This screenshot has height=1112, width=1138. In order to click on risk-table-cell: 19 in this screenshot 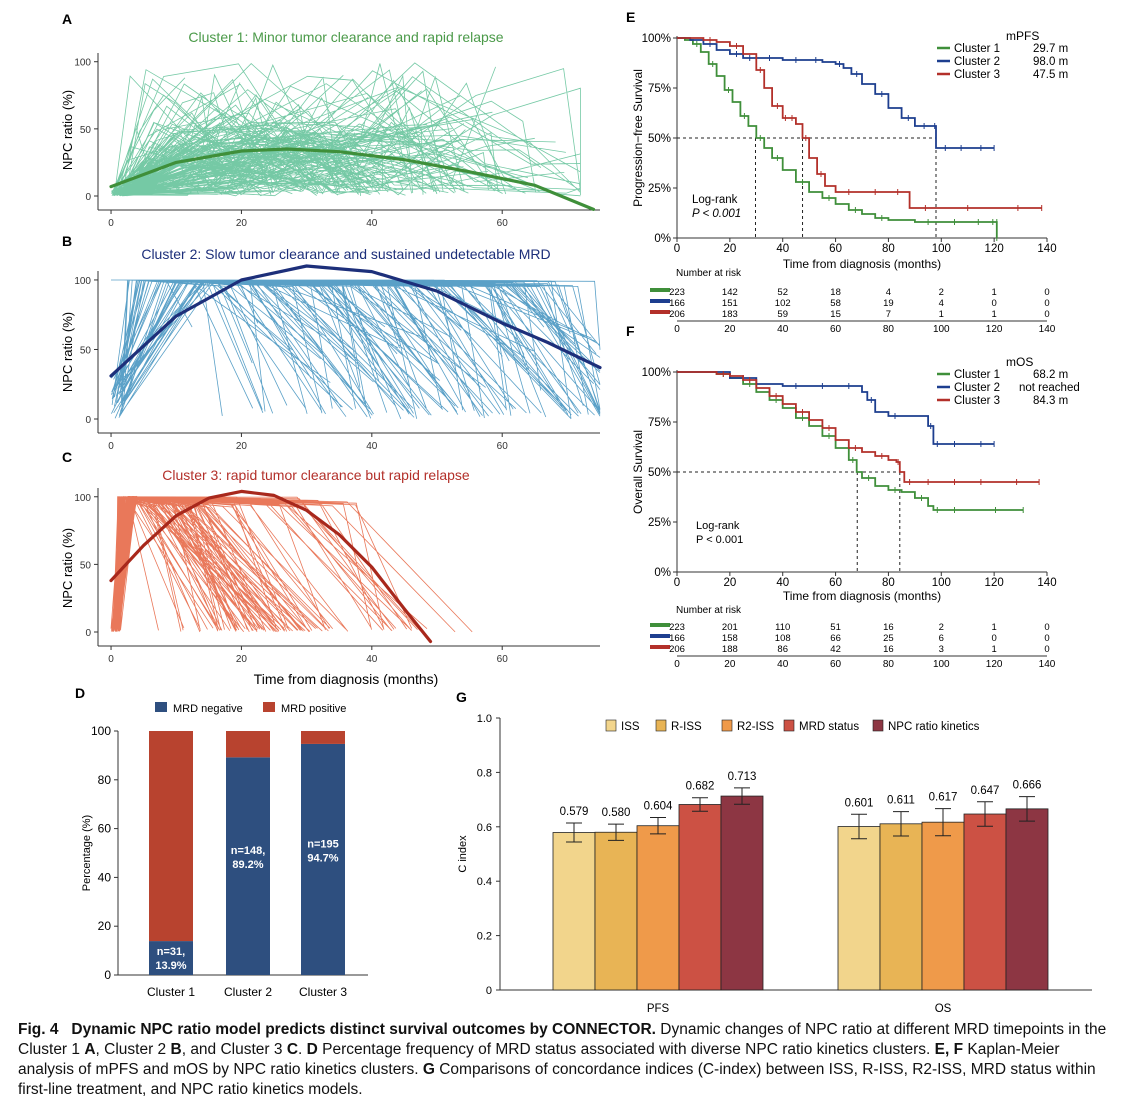, I will do `click(888, 303)`.